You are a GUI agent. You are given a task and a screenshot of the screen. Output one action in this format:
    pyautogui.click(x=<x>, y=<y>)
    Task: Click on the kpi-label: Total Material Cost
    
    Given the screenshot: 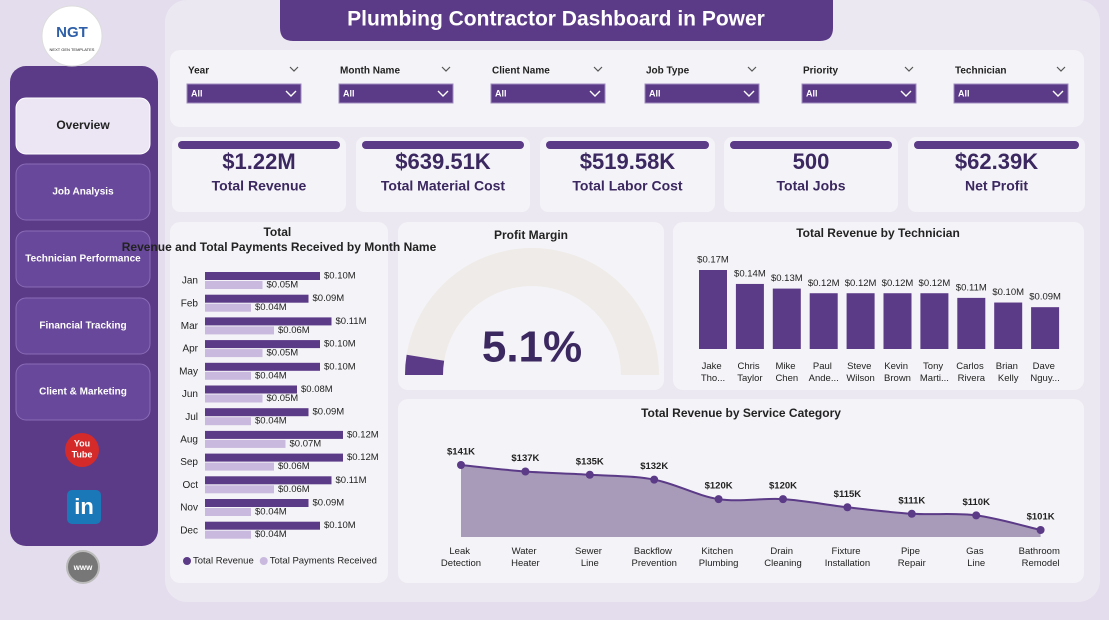 What is the action you would take?
    pyautogui.click(x=443, y=186)
    